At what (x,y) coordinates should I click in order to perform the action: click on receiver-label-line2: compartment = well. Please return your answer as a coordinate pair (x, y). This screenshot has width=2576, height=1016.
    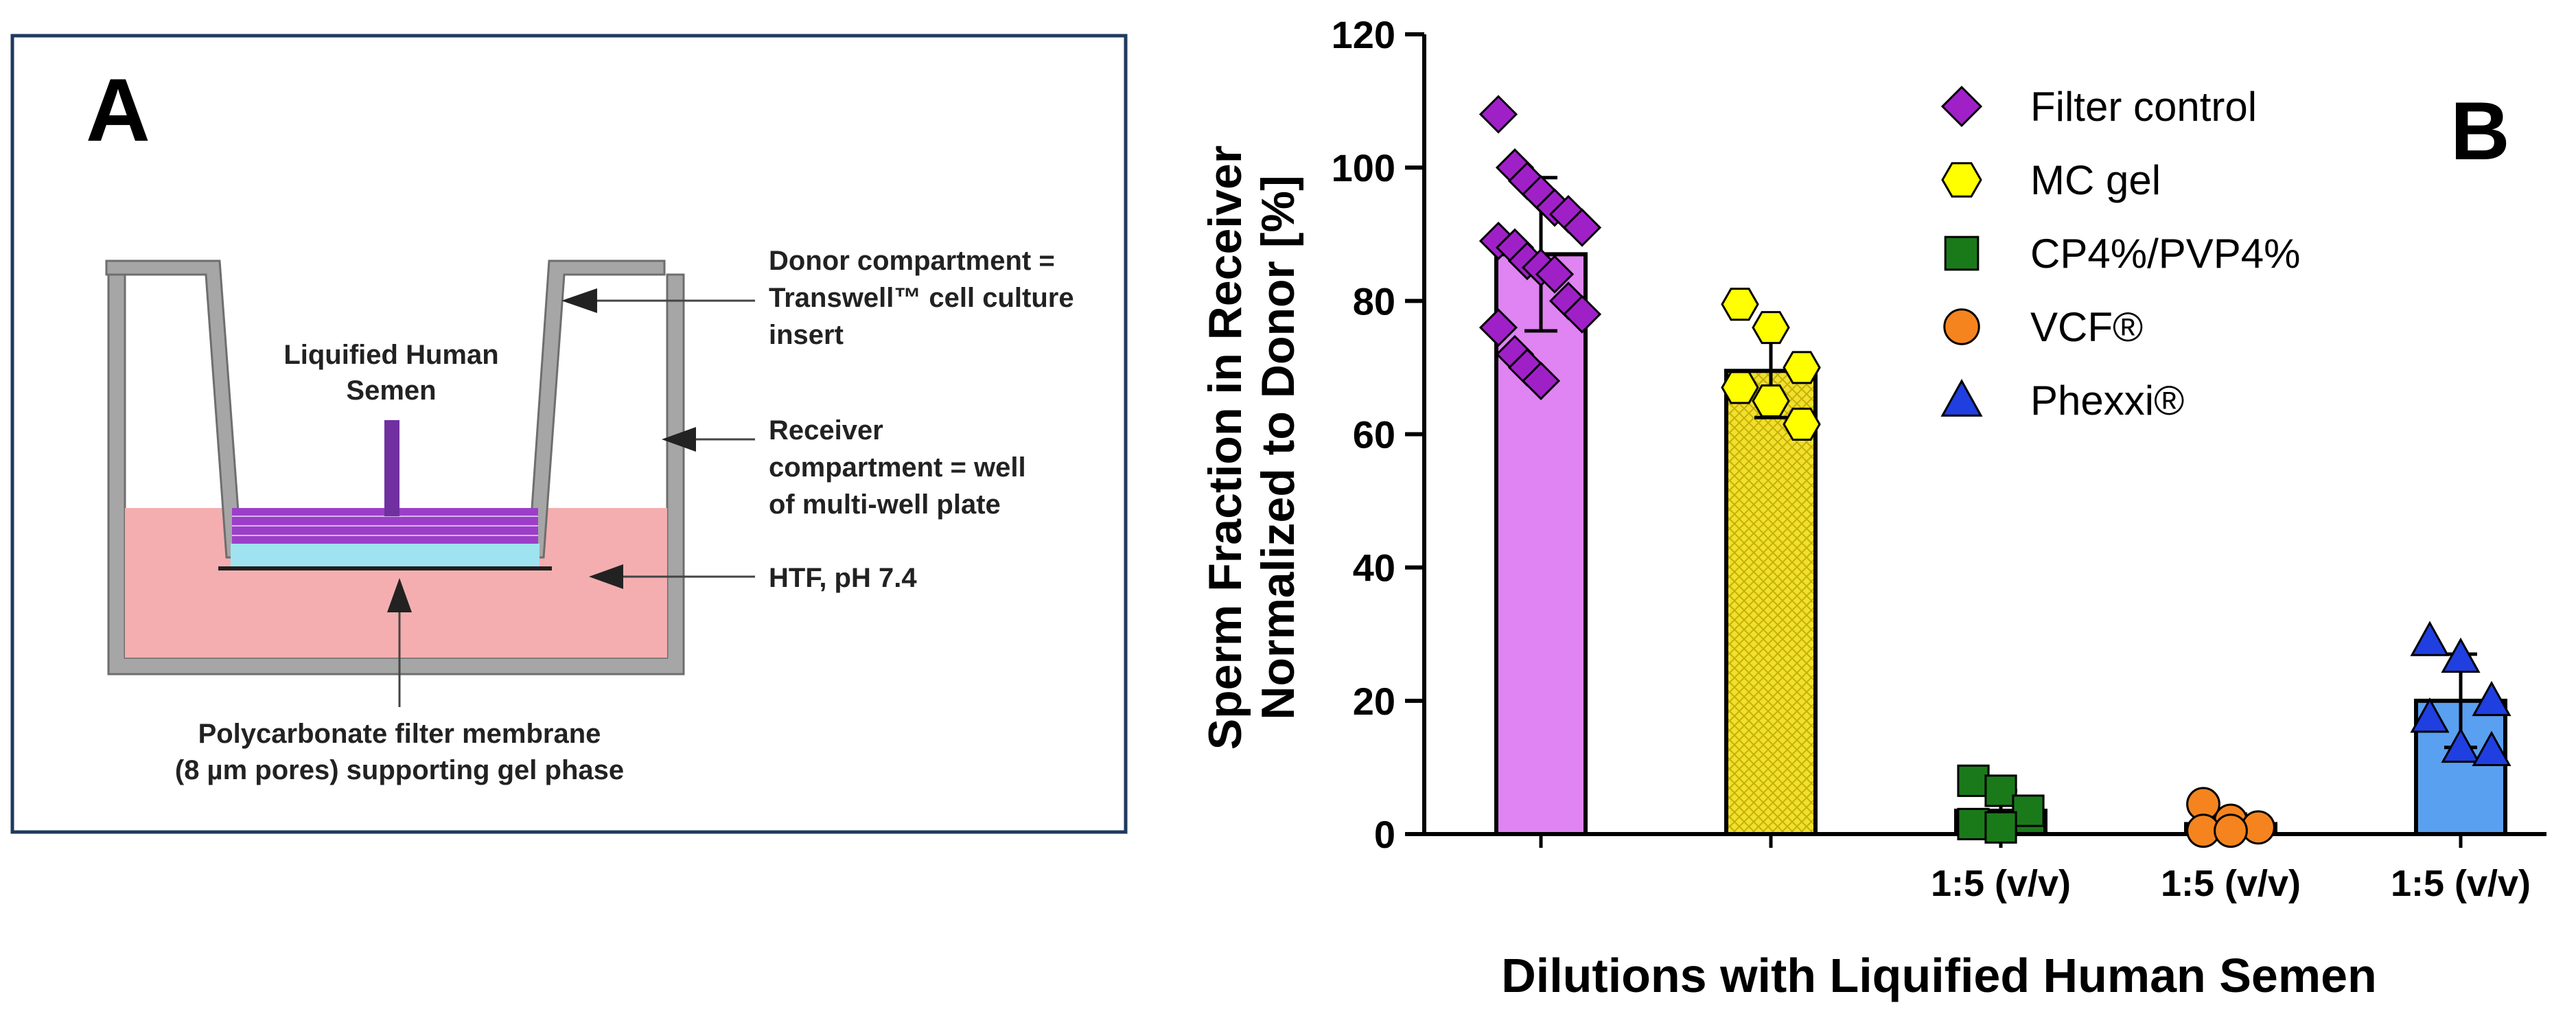
    Looking at the image, I should click on (897, 467).